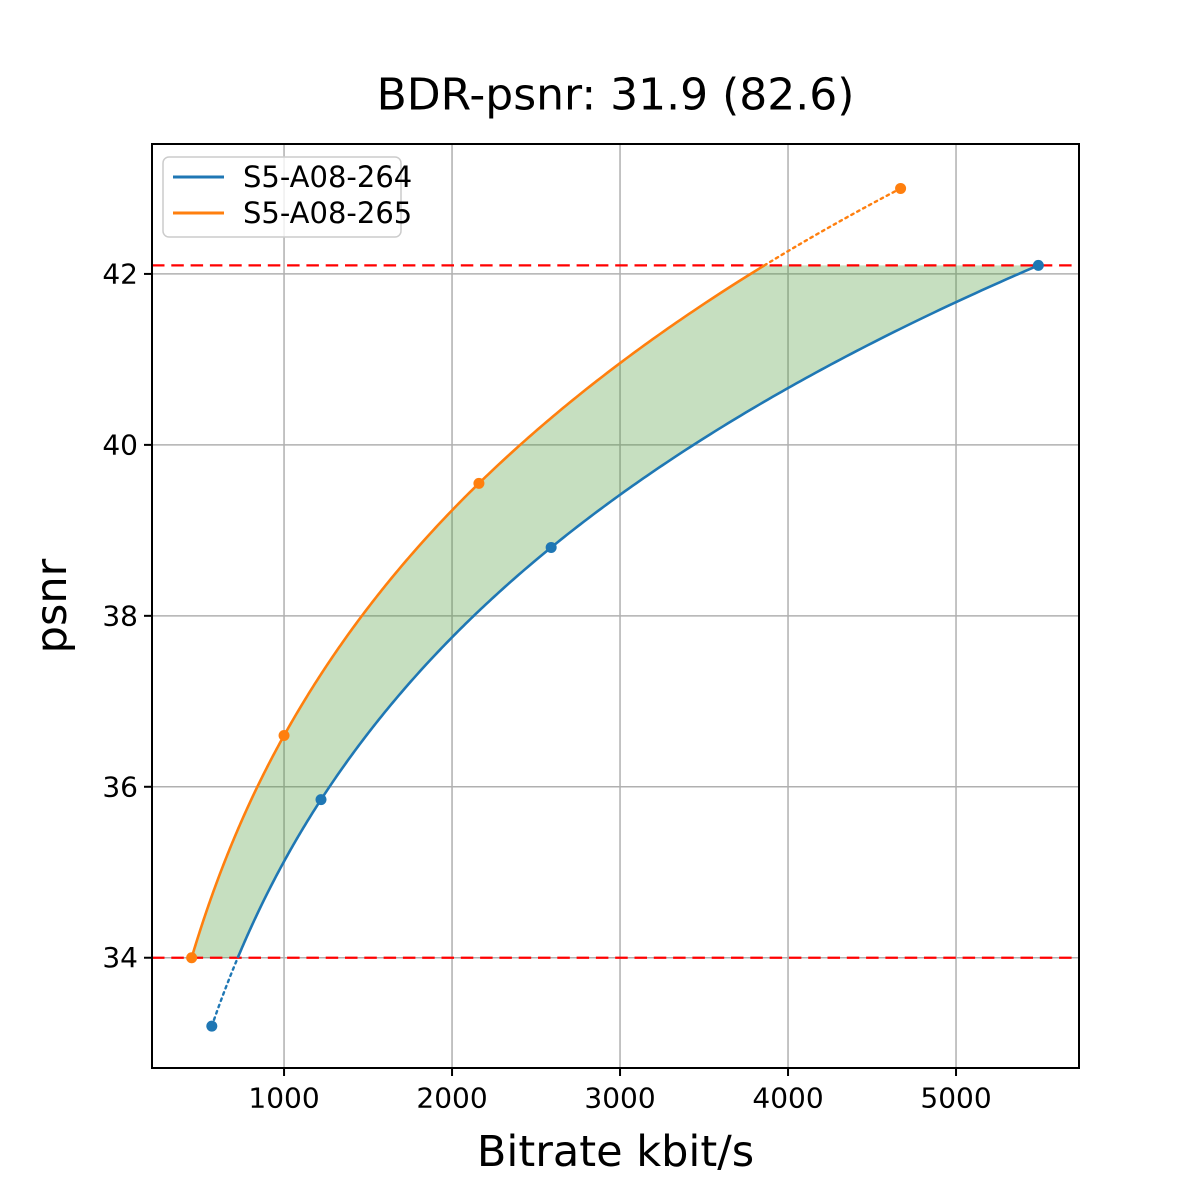 The height and width of the screenshot is (1200, 1200). I want to click on legend: S5-A08-264 S5-A08-265, so click(287, 197).